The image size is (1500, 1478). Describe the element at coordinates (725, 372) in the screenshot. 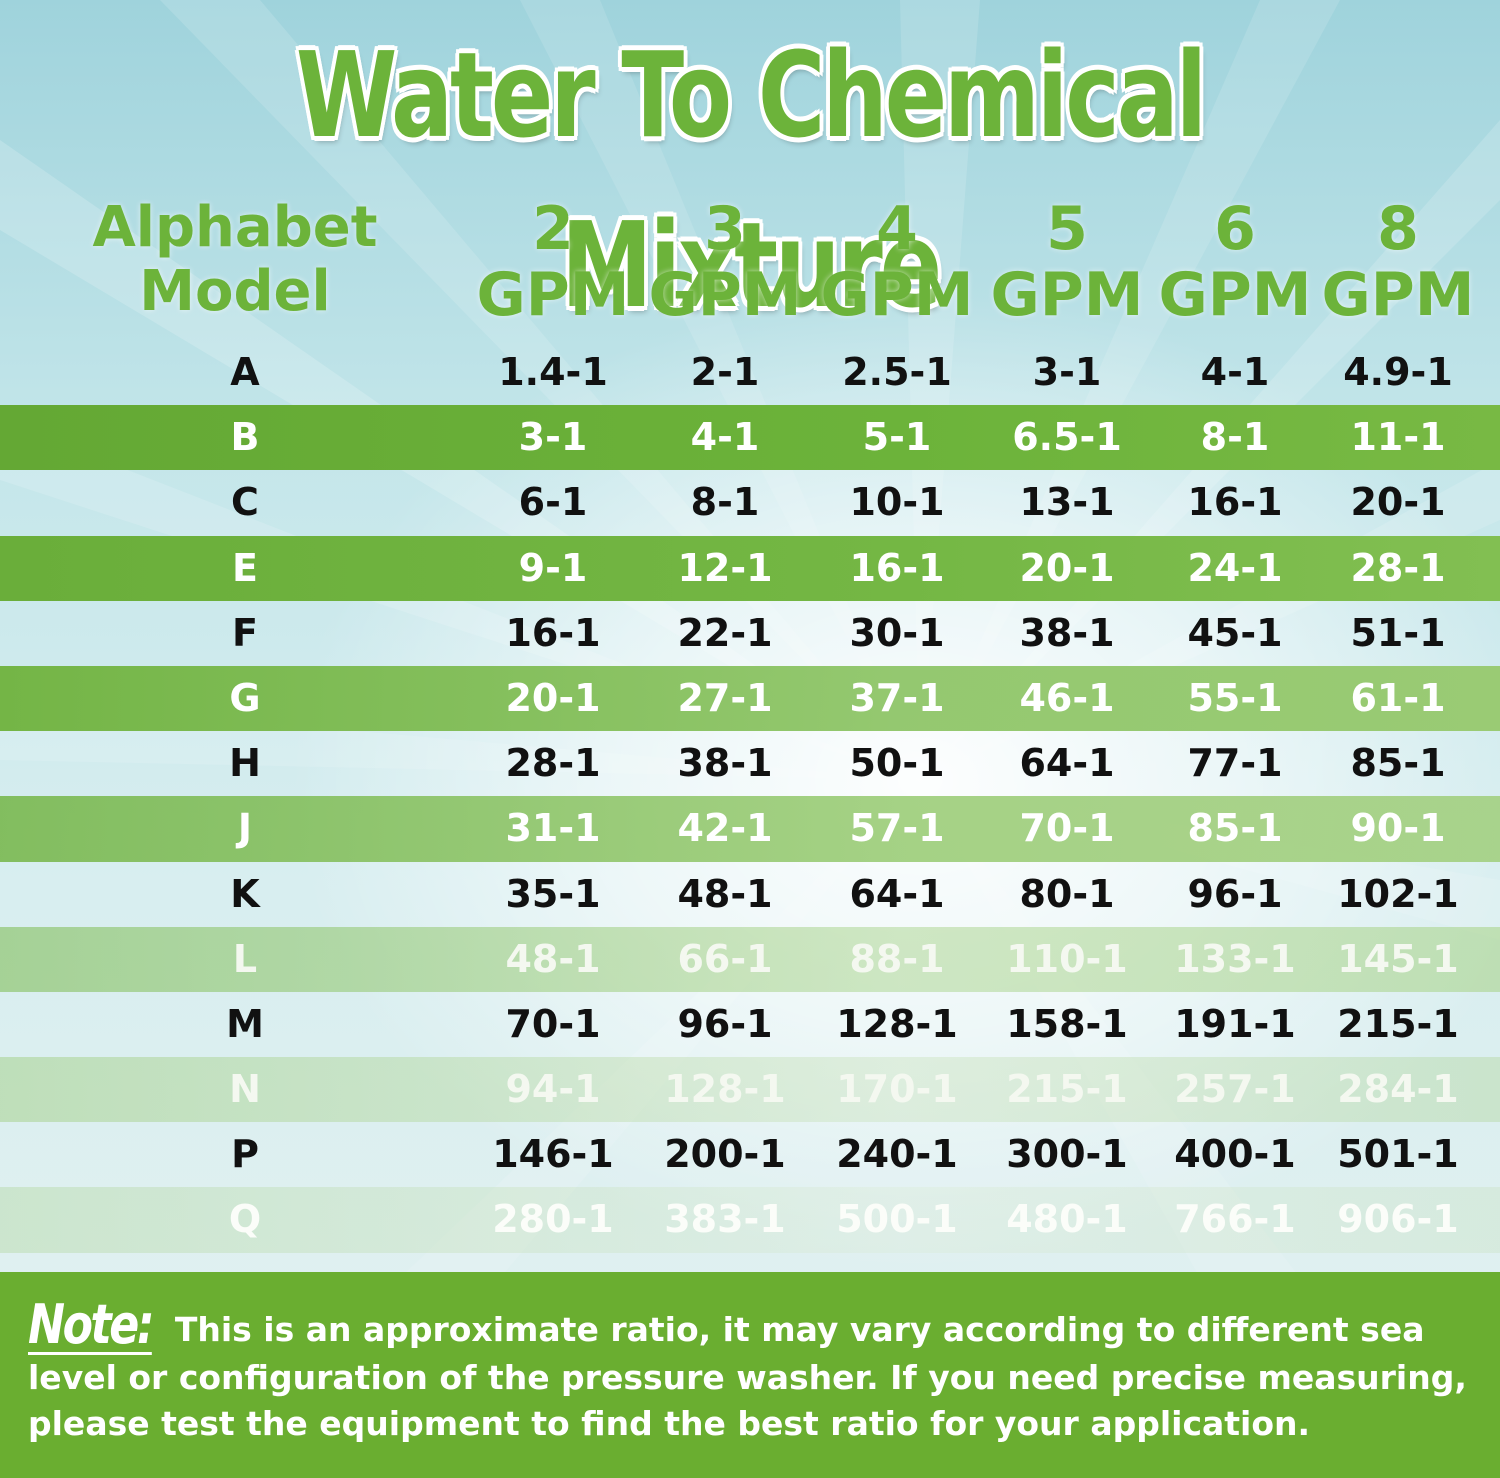

I see `ratio-cell: 2-1` at that location.